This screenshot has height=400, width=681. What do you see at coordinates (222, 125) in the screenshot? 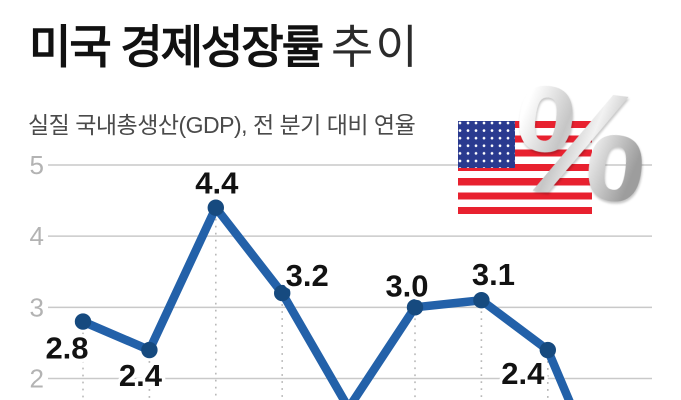
I see `page-subtitle: 실질 국내총생산(GDP), 전 분기 대비 연율` at bounding box center [222, 125].